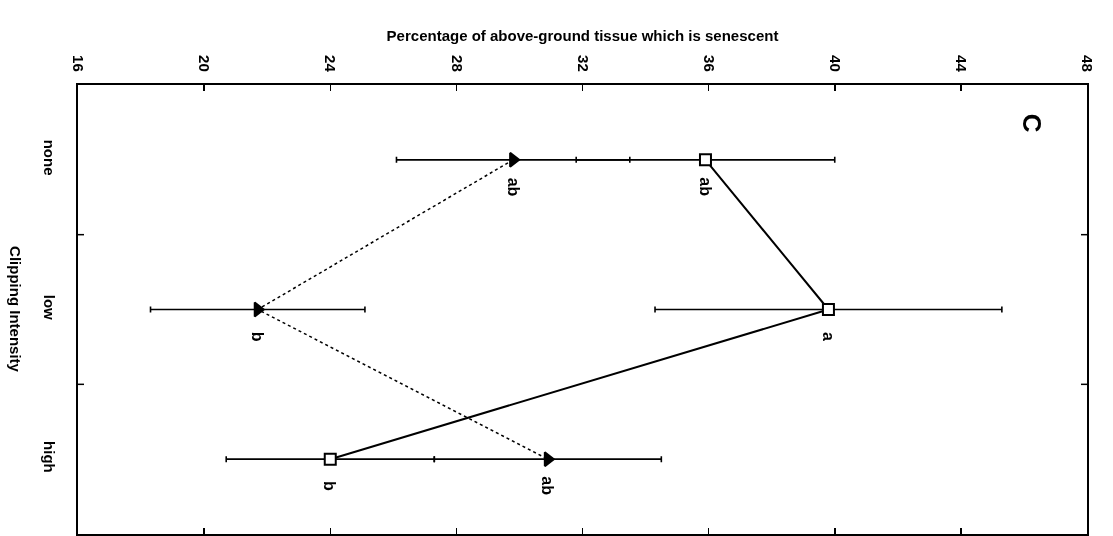  Describe the element at coordinates (457, 63) in the screenshot. I see `x-tick-label: 28` at that location.